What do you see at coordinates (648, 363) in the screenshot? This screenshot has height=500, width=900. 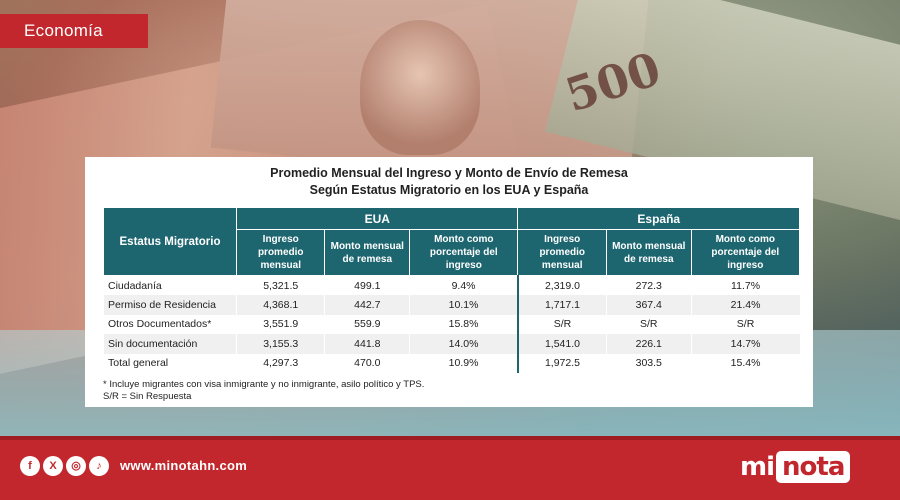 I see `cell-espana-monto: 303.5` at bounding box center [648, 363].